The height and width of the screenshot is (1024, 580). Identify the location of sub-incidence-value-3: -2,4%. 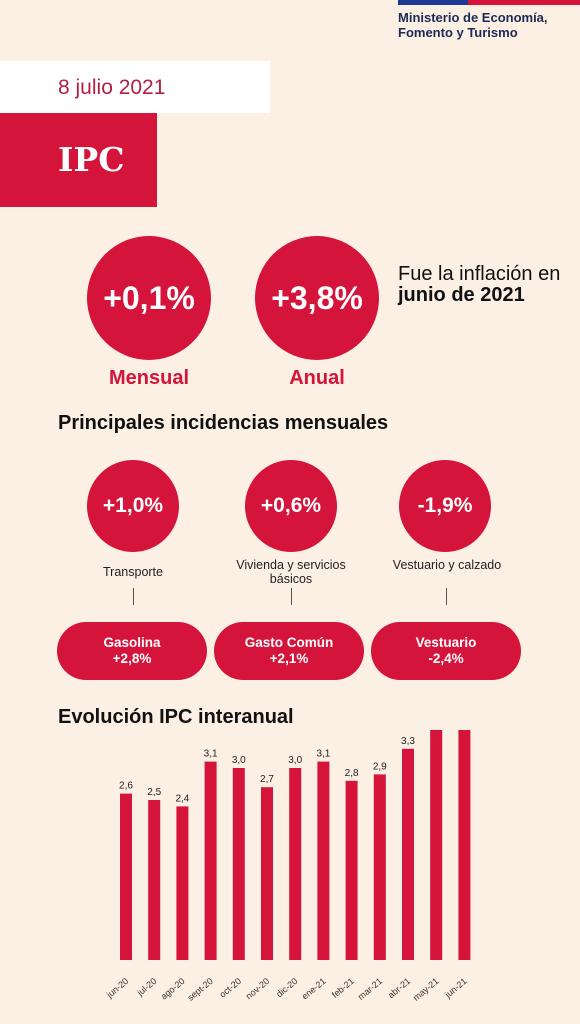
(446, 658).